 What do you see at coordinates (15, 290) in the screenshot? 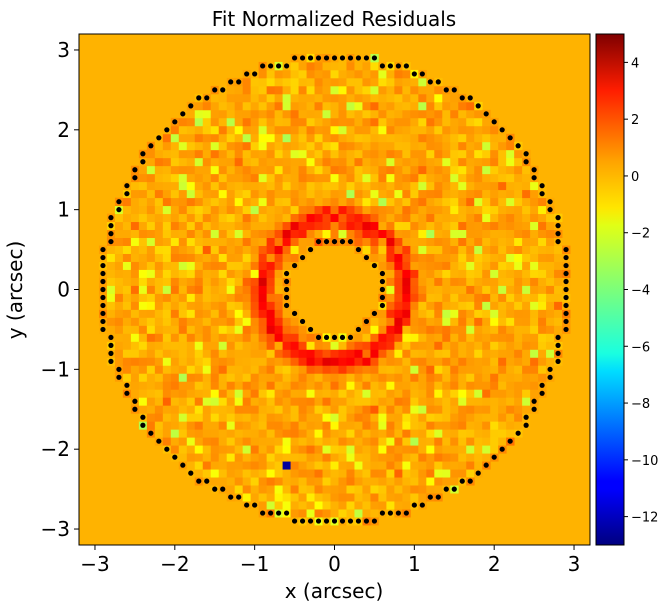
I see `y-axis-label: y (arcsec)` at bounding box center [15, 290].